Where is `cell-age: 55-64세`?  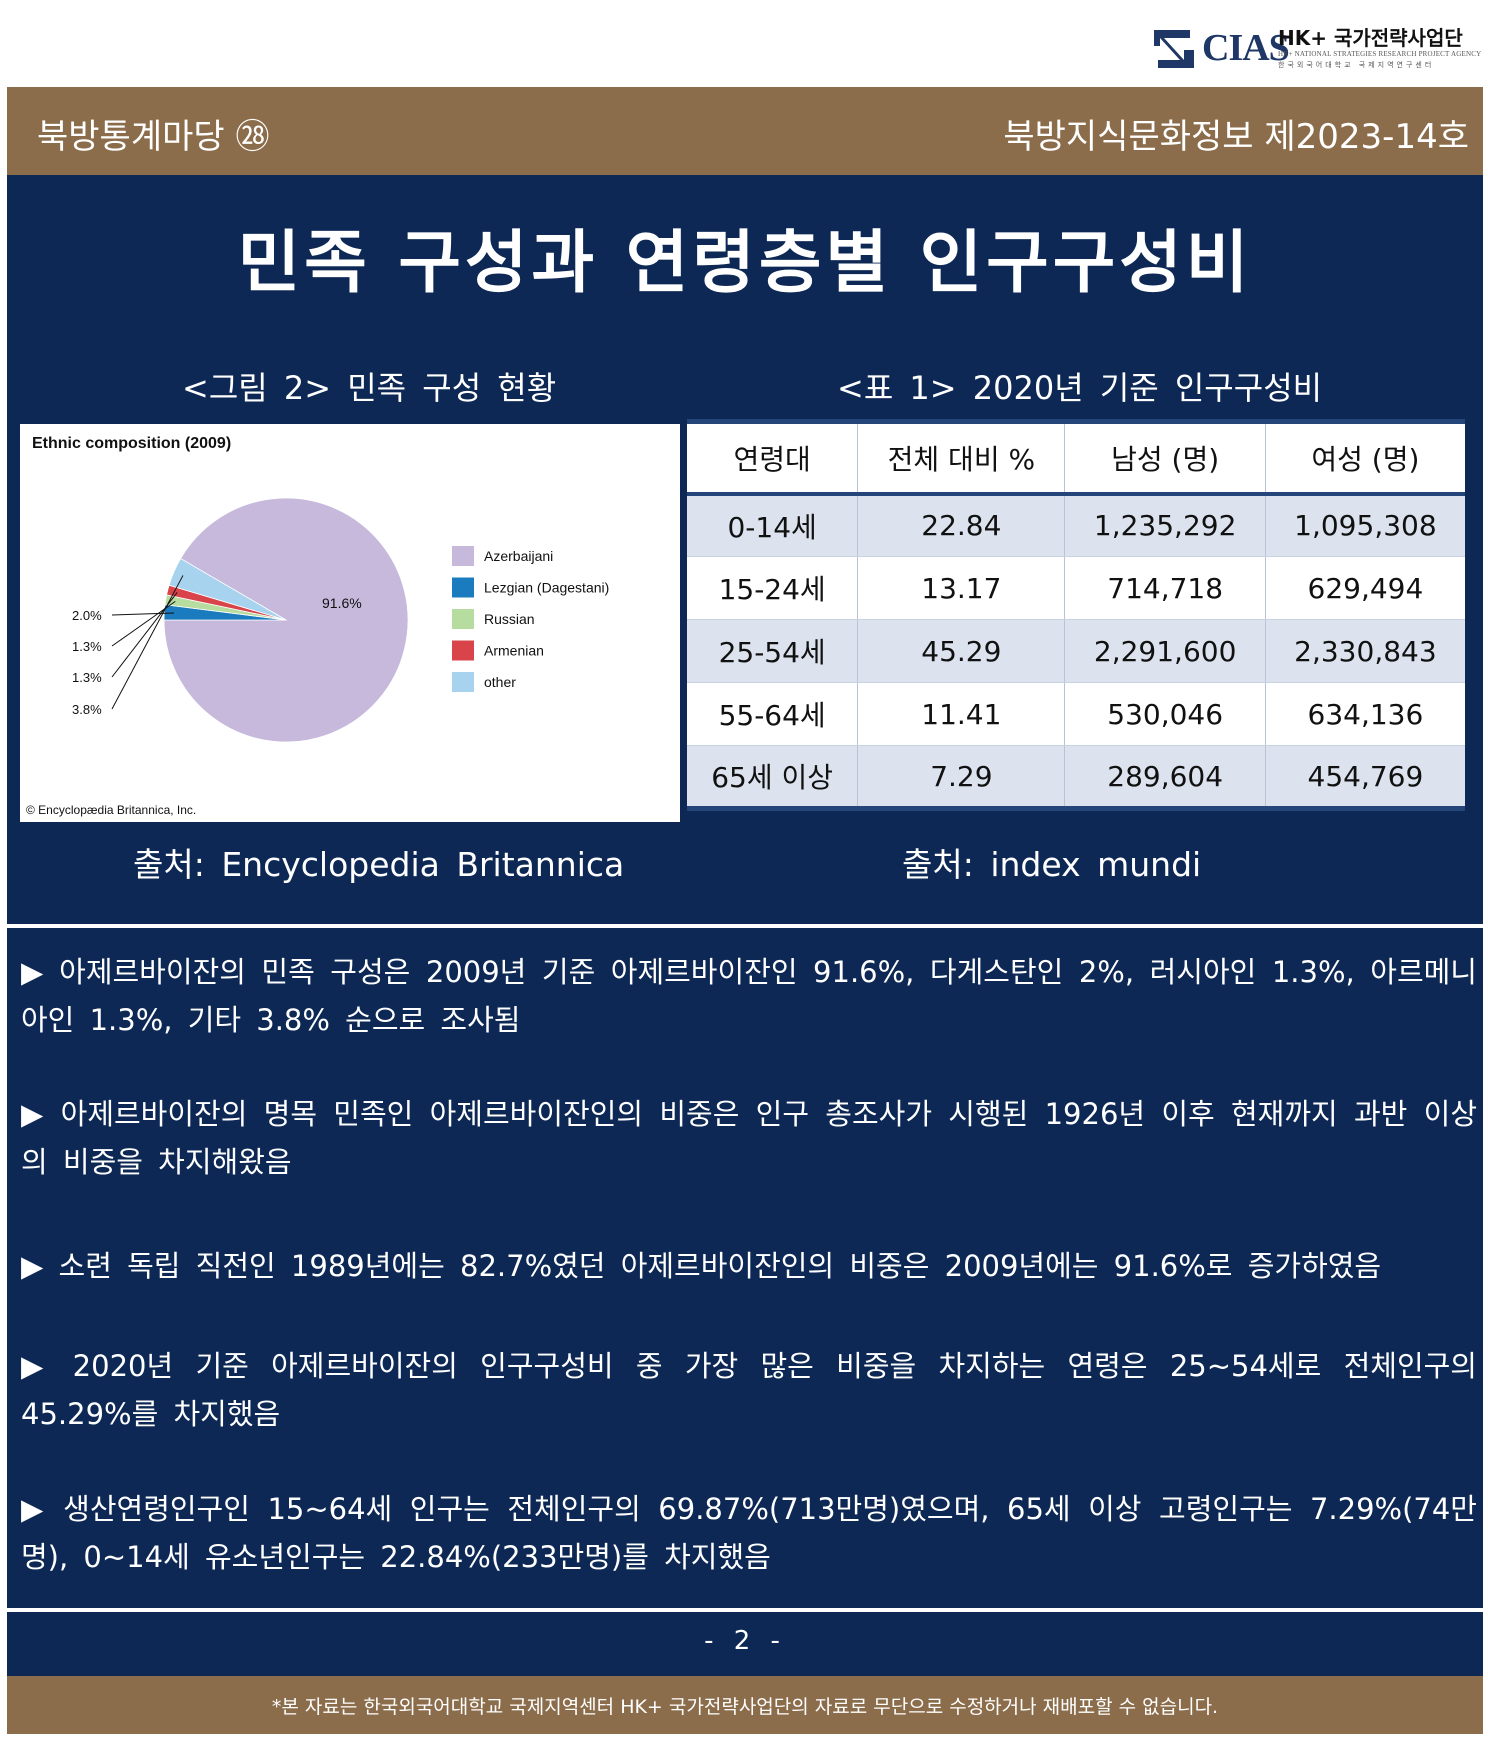
cell-age: 55-64세 is located at coordinates (773, 714).